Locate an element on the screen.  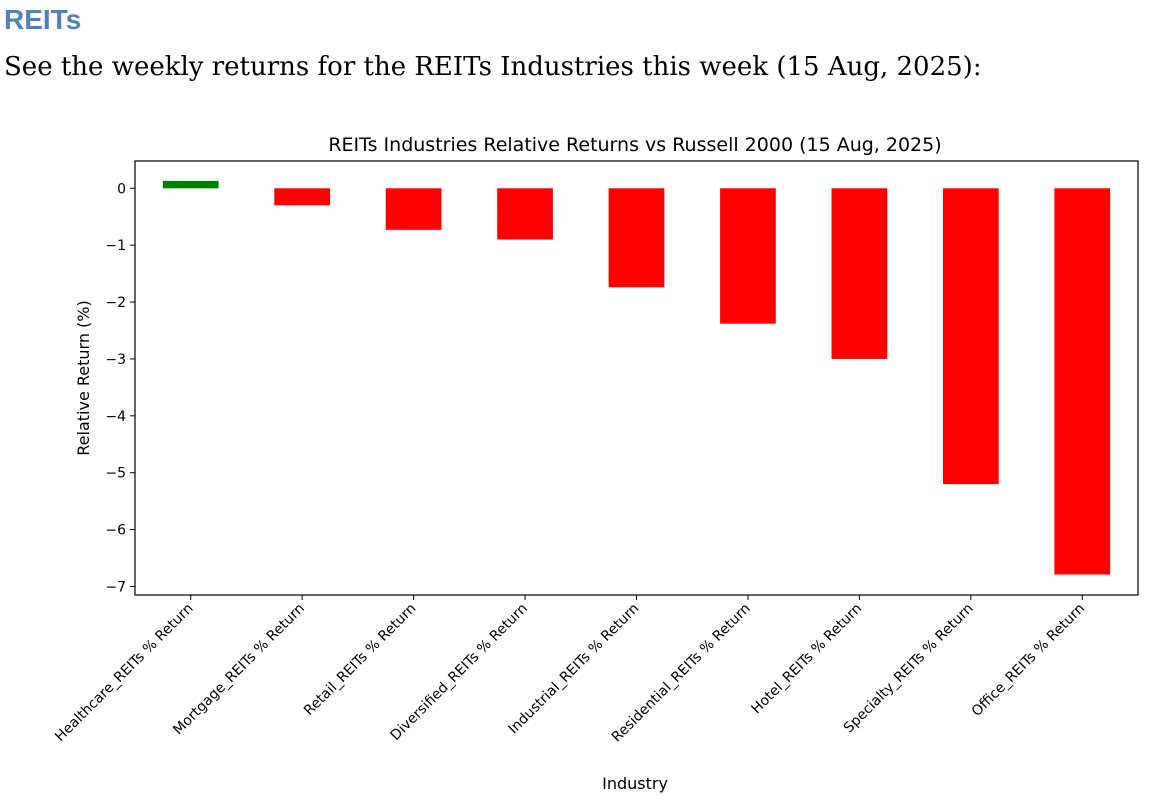
x-tick-label: Office_REITs % Return is located at coordinates (1028, 660).